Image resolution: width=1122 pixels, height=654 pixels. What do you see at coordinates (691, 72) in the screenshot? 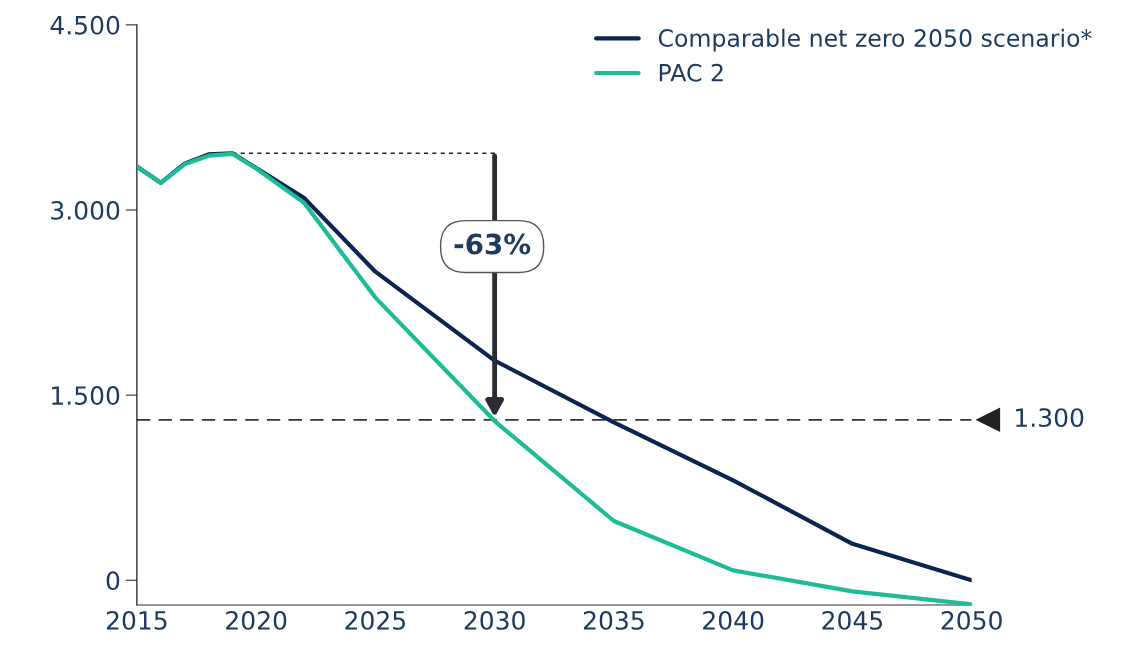
I see `legend-label: PAC 2` at bounding box center [691, 72].